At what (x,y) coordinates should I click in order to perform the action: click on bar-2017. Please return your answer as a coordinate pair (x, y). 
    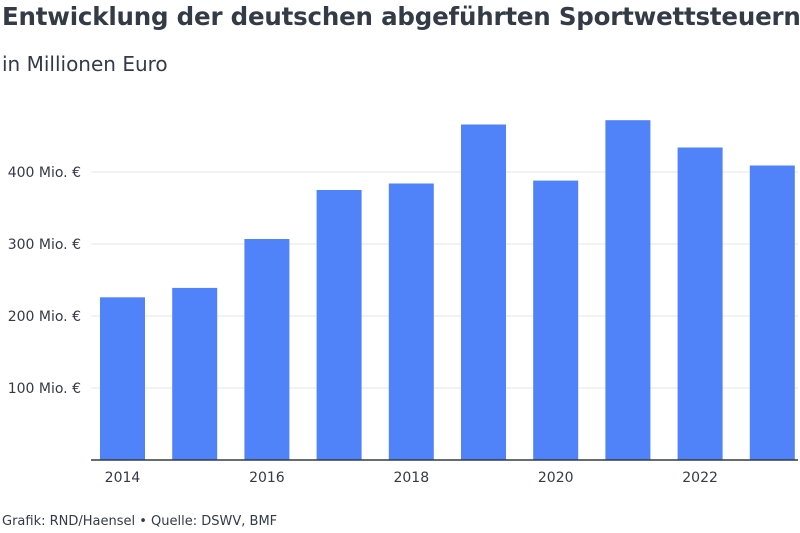
    Looking at the image, I should click on (339, 325).